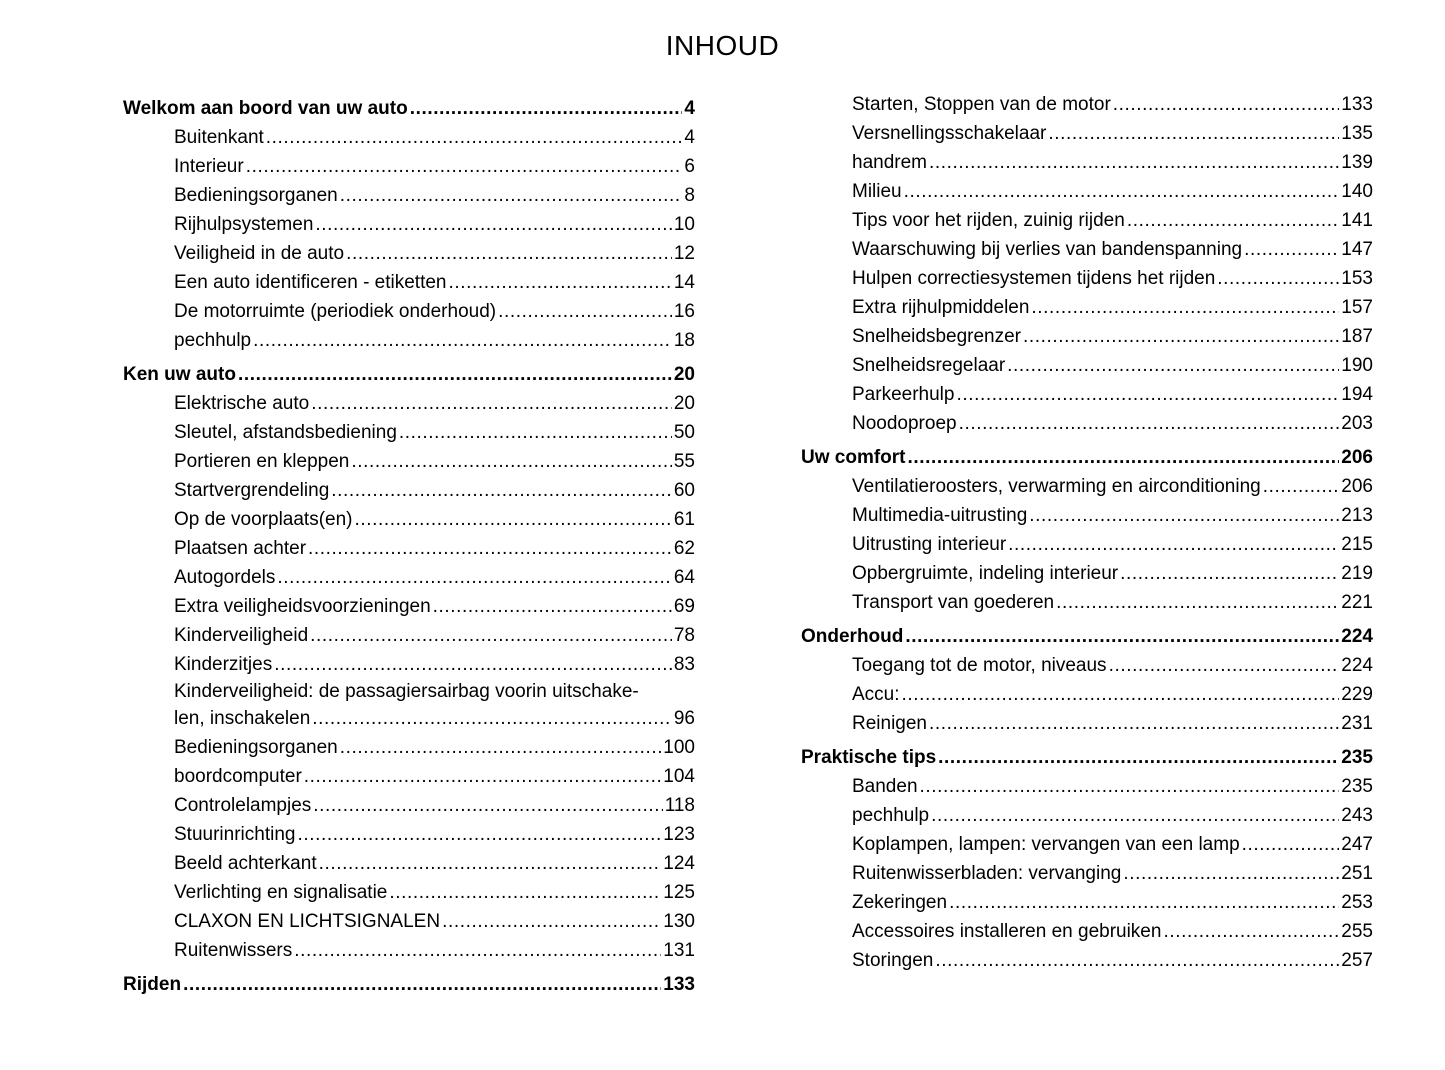 The height and width of the screenshot is (1070, 1445). Describe the element at coordinates (242, 718) in the screenshot. I see `toc-entry-title: len, inschakelen` at that location.